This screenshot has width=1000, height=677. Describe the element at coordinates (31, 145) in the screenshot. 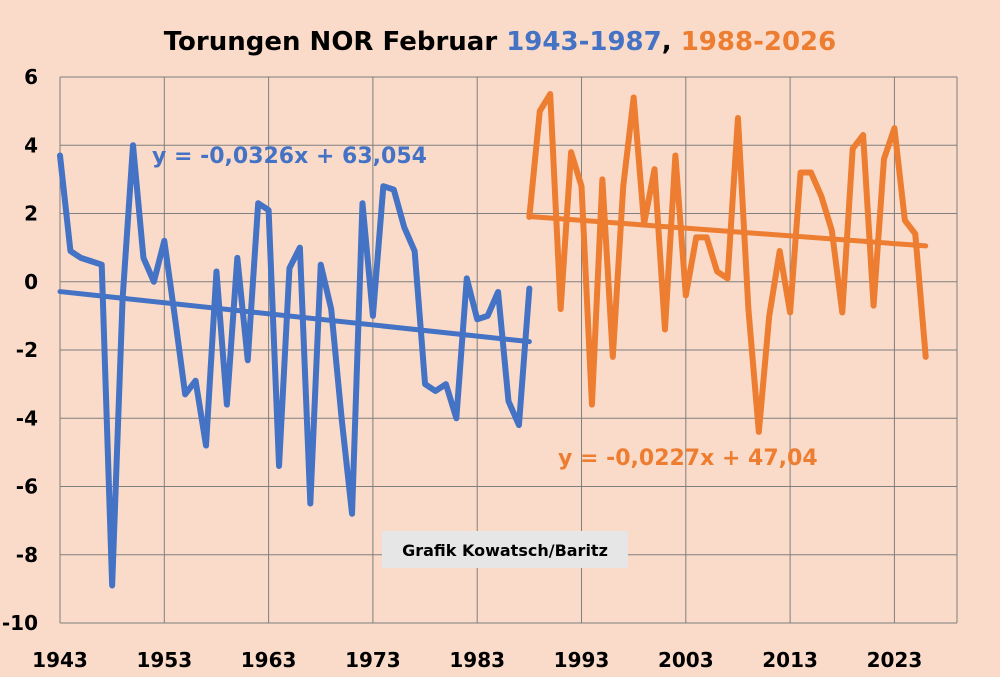

I see `y-tick-label: 4` at that location.